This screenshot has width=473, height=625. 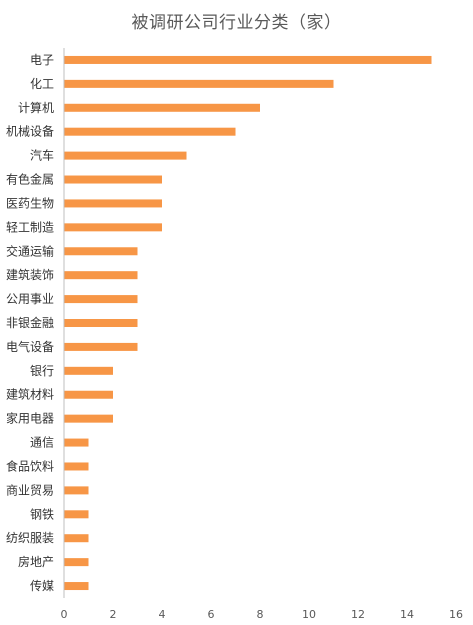 What do you see at coordinates (42, 443) in the screenshot?
I see `category-label: 通信` at bounding box center [42, 443].